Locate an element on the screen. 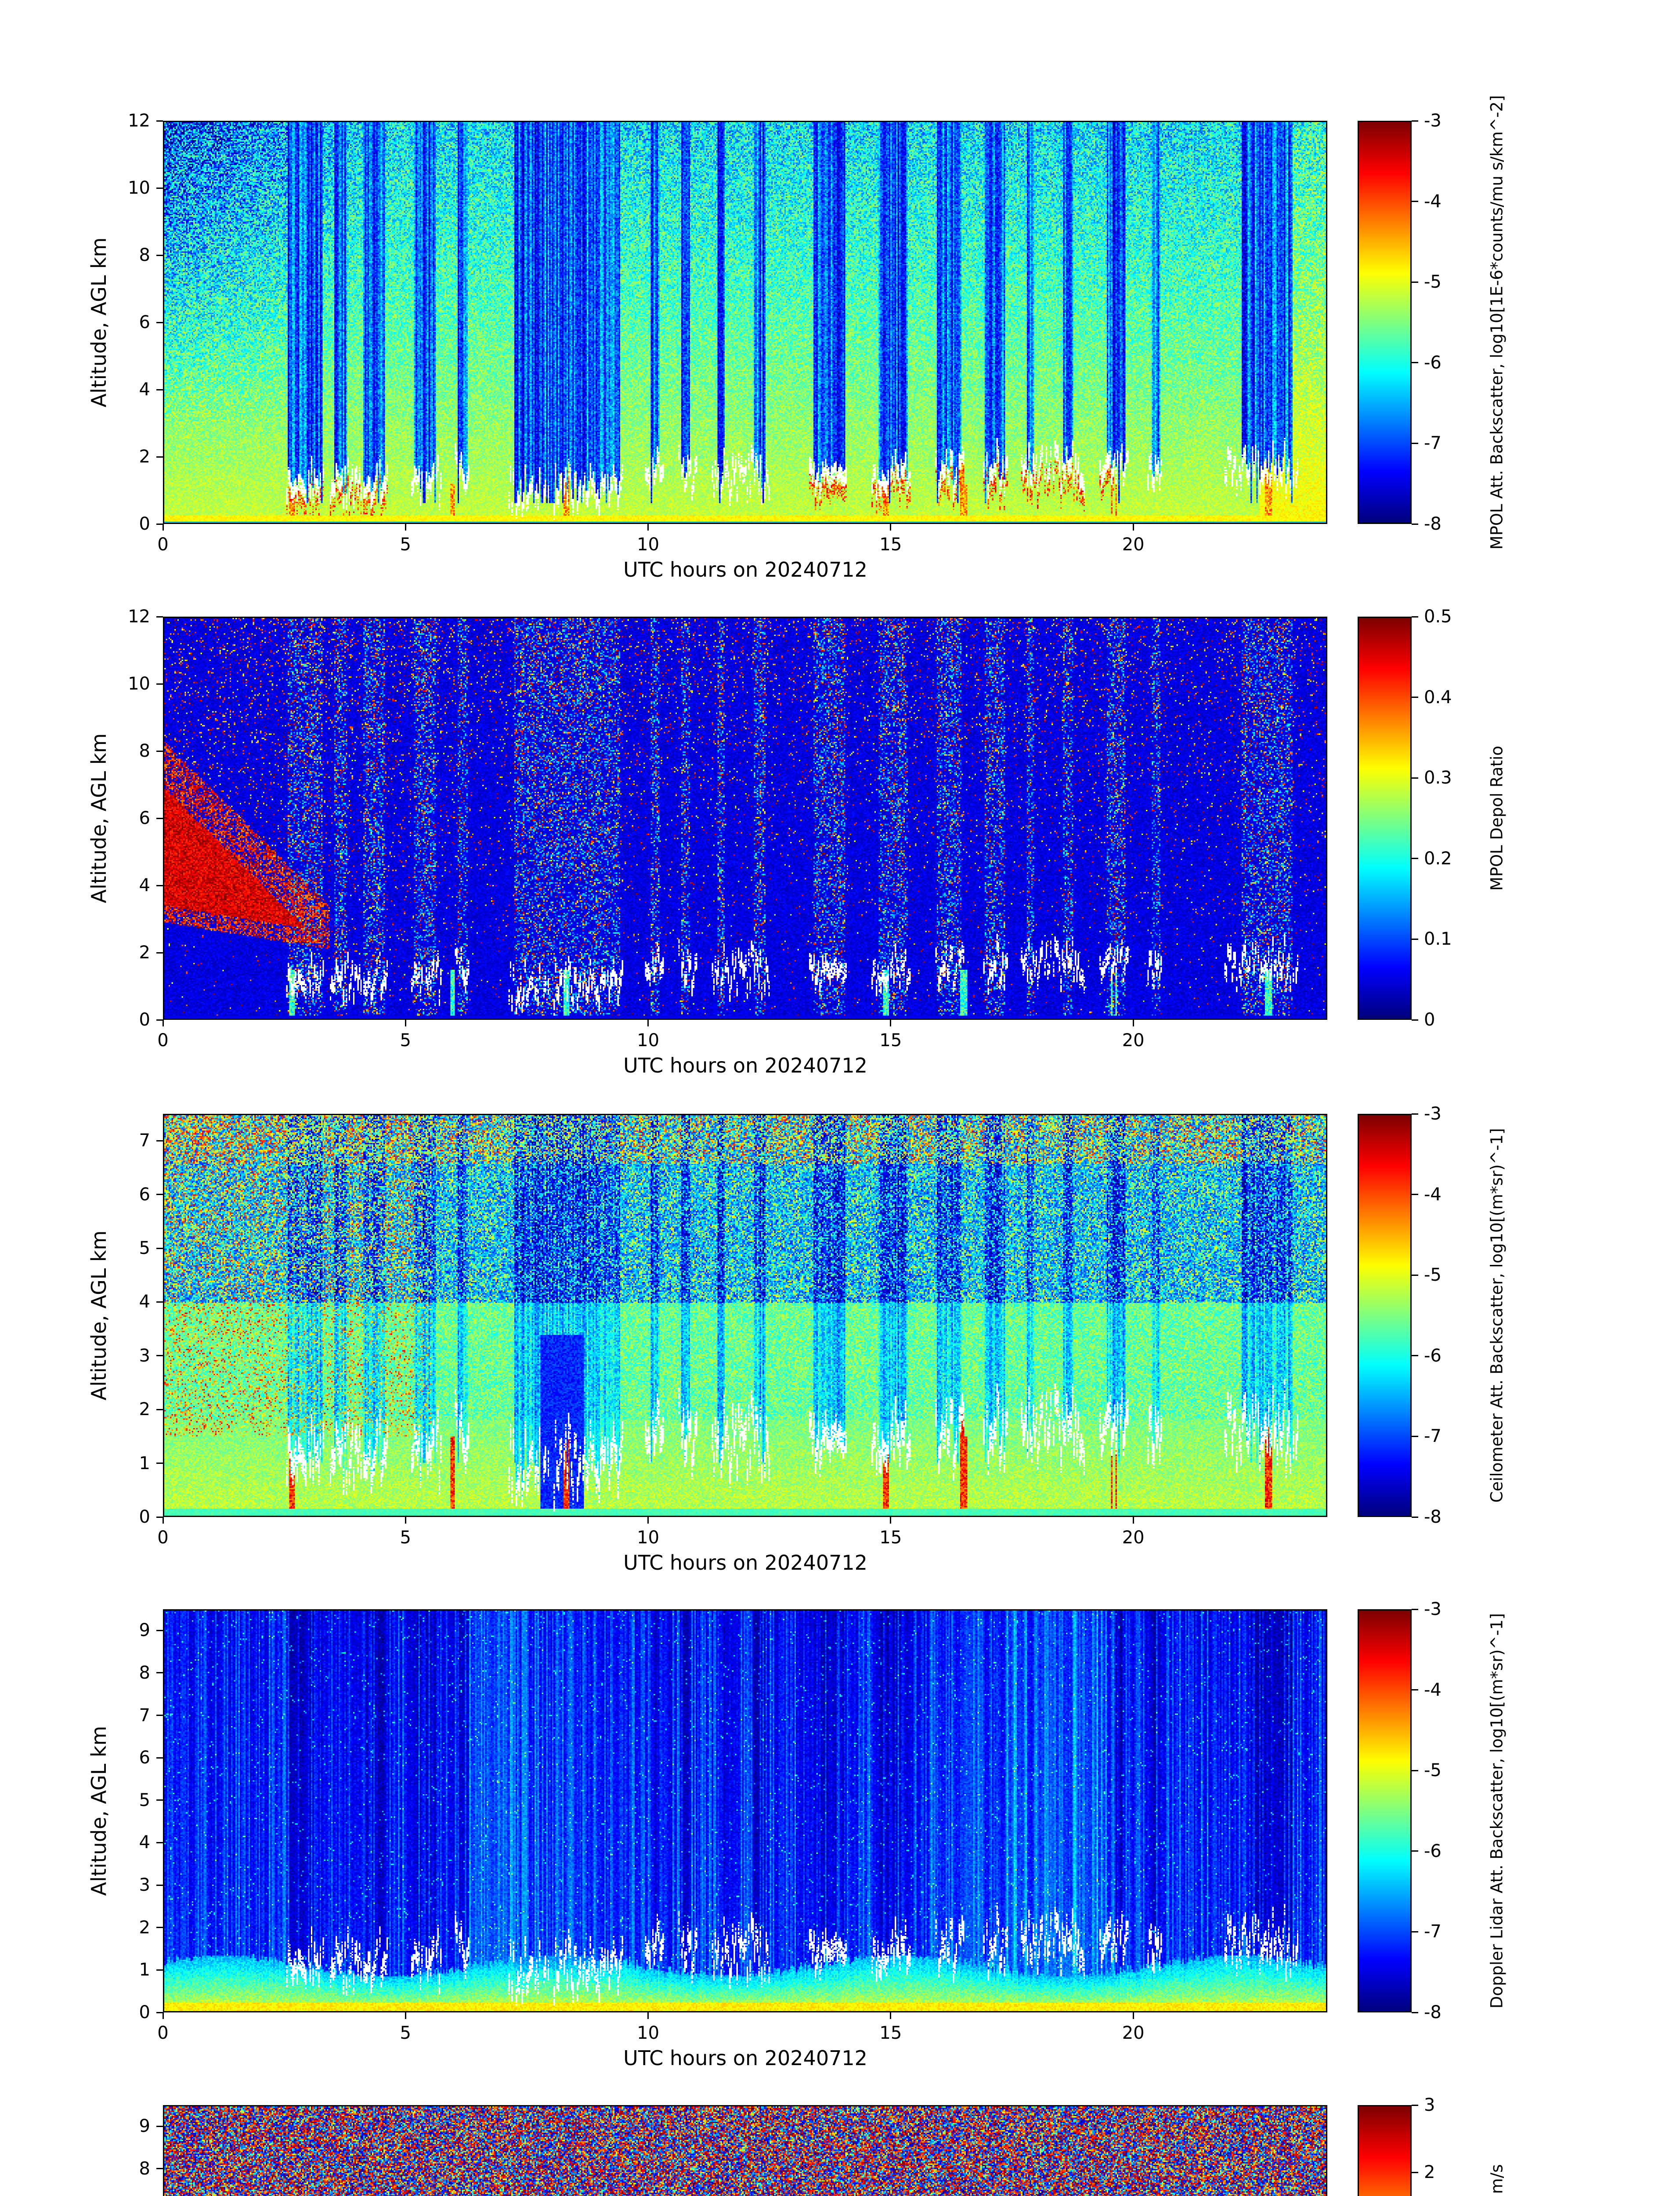 This screenshot has height=2196, width=1680. colorbar-tick-label: -5 is located at coordinates (1433, 282).